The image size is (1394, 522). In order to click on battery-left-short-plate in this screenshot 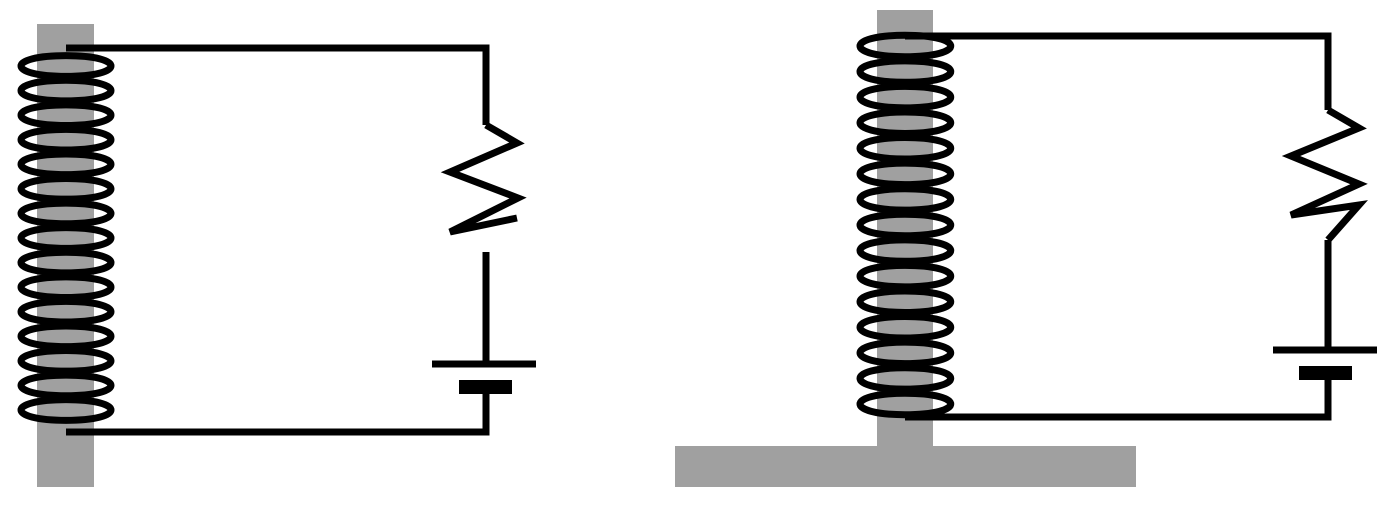, I will do `click(485, 387)`.